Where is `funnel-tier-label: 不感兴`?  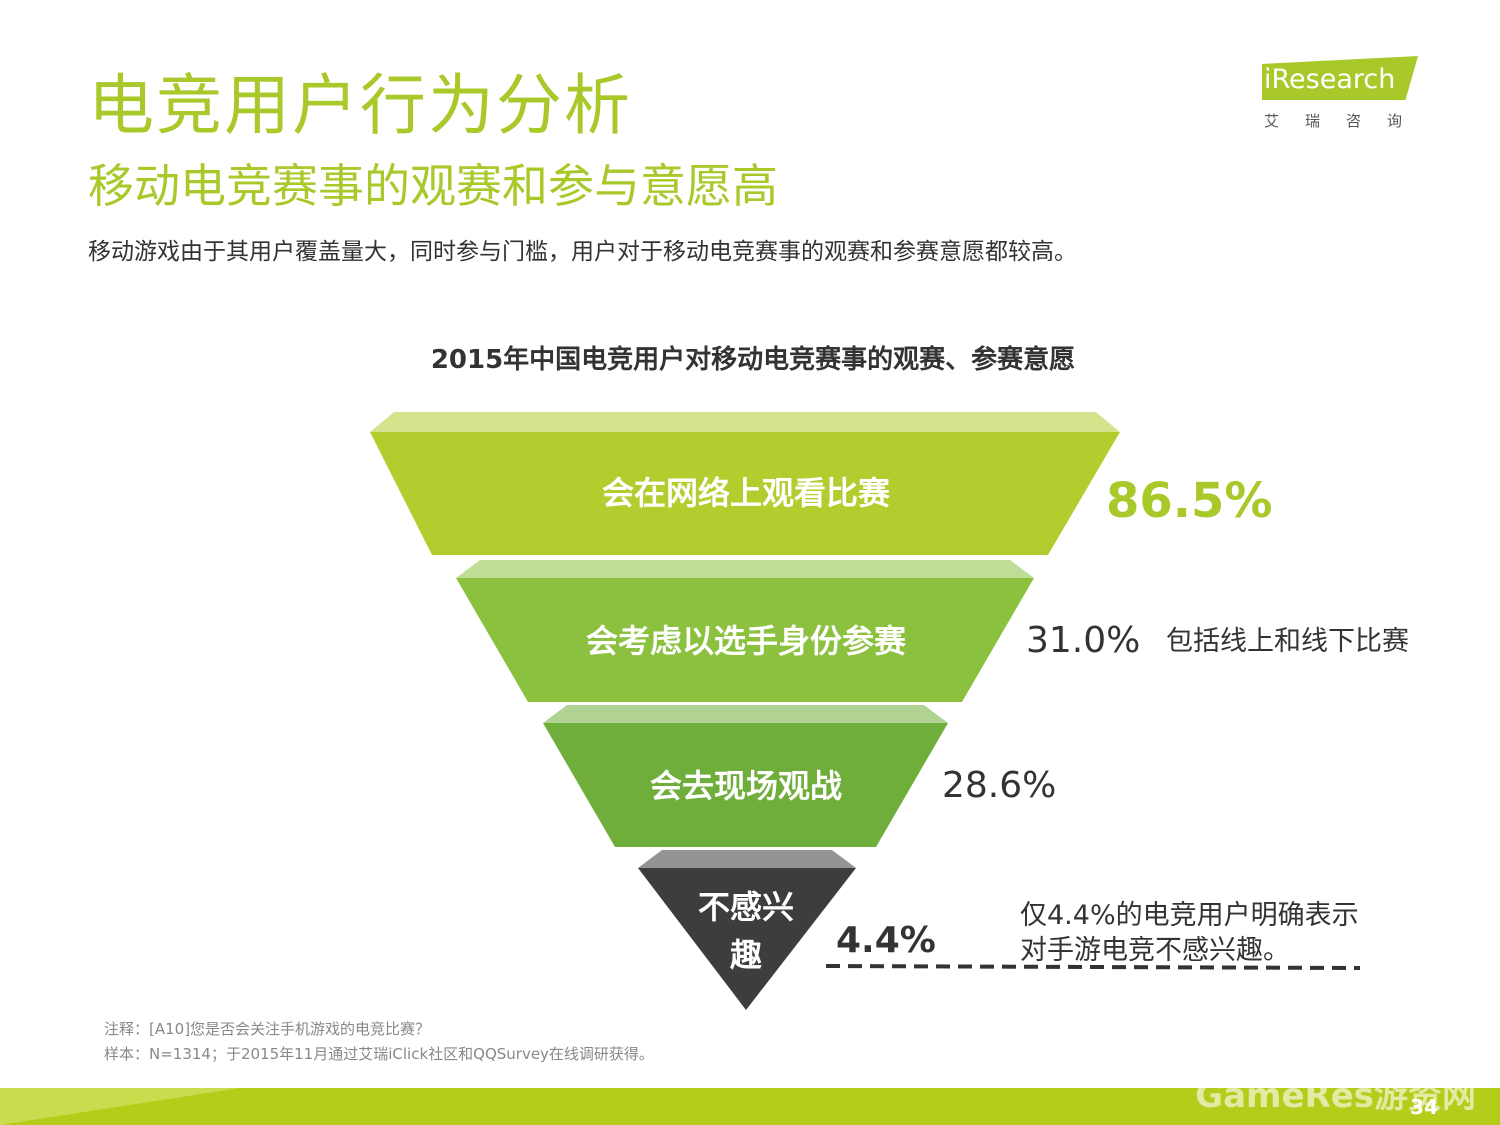 funnel-tier-label: 不感兴 is located at coordinates (746, 907).